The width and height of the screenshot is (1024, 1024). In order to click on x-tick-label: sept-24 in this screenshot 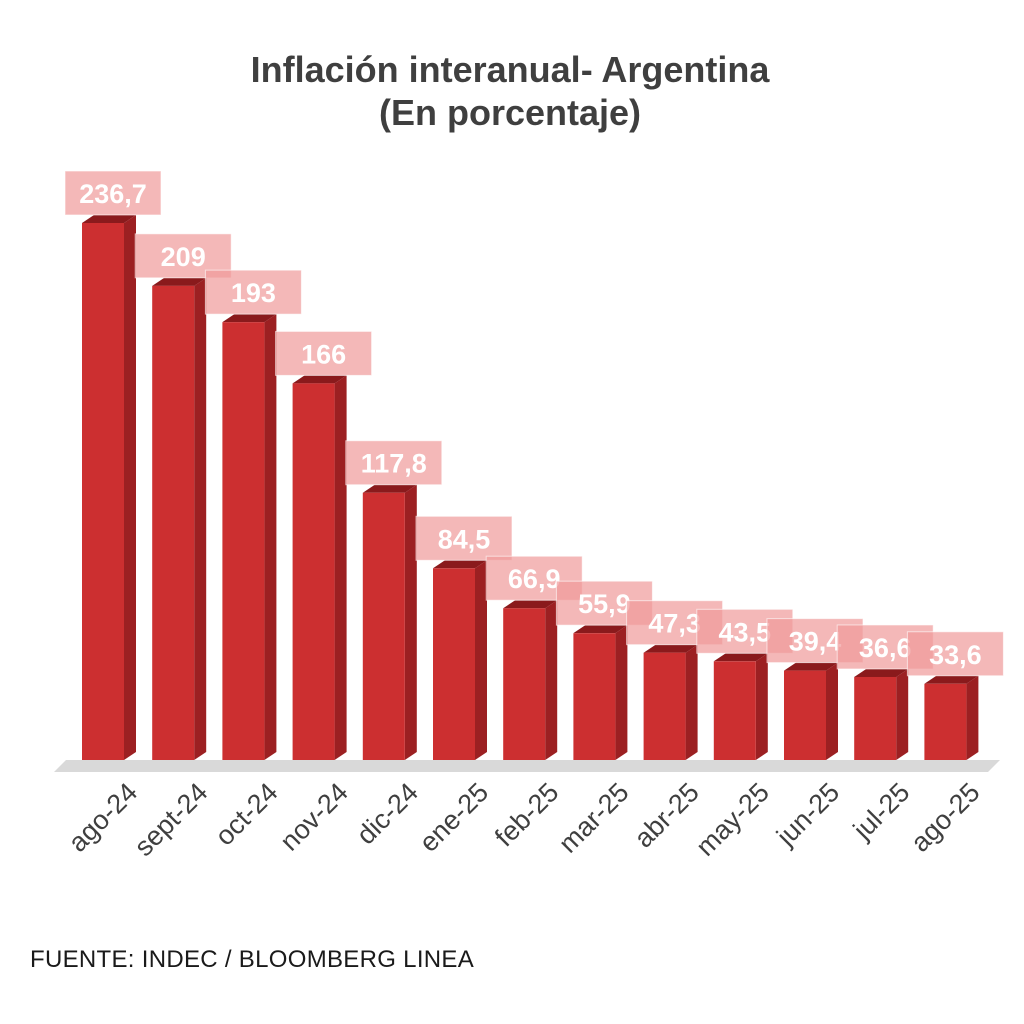, I will do `click(171, 819)`.